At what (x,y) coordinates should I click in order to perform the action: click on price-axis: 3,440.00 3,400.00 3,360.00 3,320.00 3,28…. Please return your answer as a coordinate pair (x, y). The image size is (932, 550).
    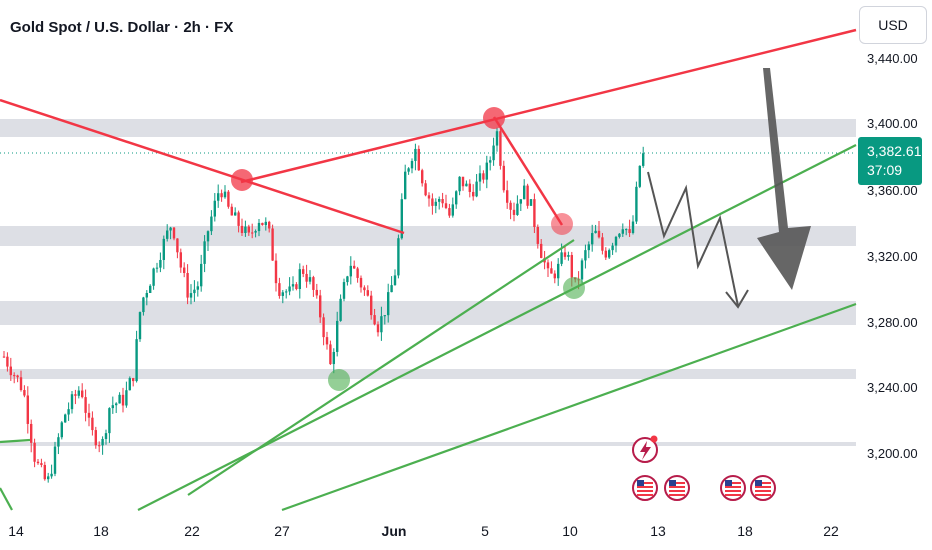
    Looking at the image, I should click on (892, 256).